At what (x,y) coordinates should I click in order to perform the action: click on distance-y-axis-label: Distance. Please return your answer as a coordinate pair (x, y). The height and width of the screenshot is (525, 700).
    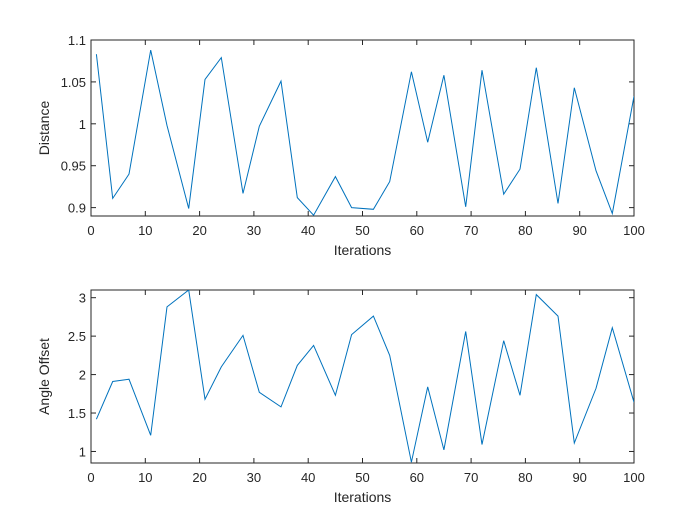
    Looking at the image, I should click on (44, 128).